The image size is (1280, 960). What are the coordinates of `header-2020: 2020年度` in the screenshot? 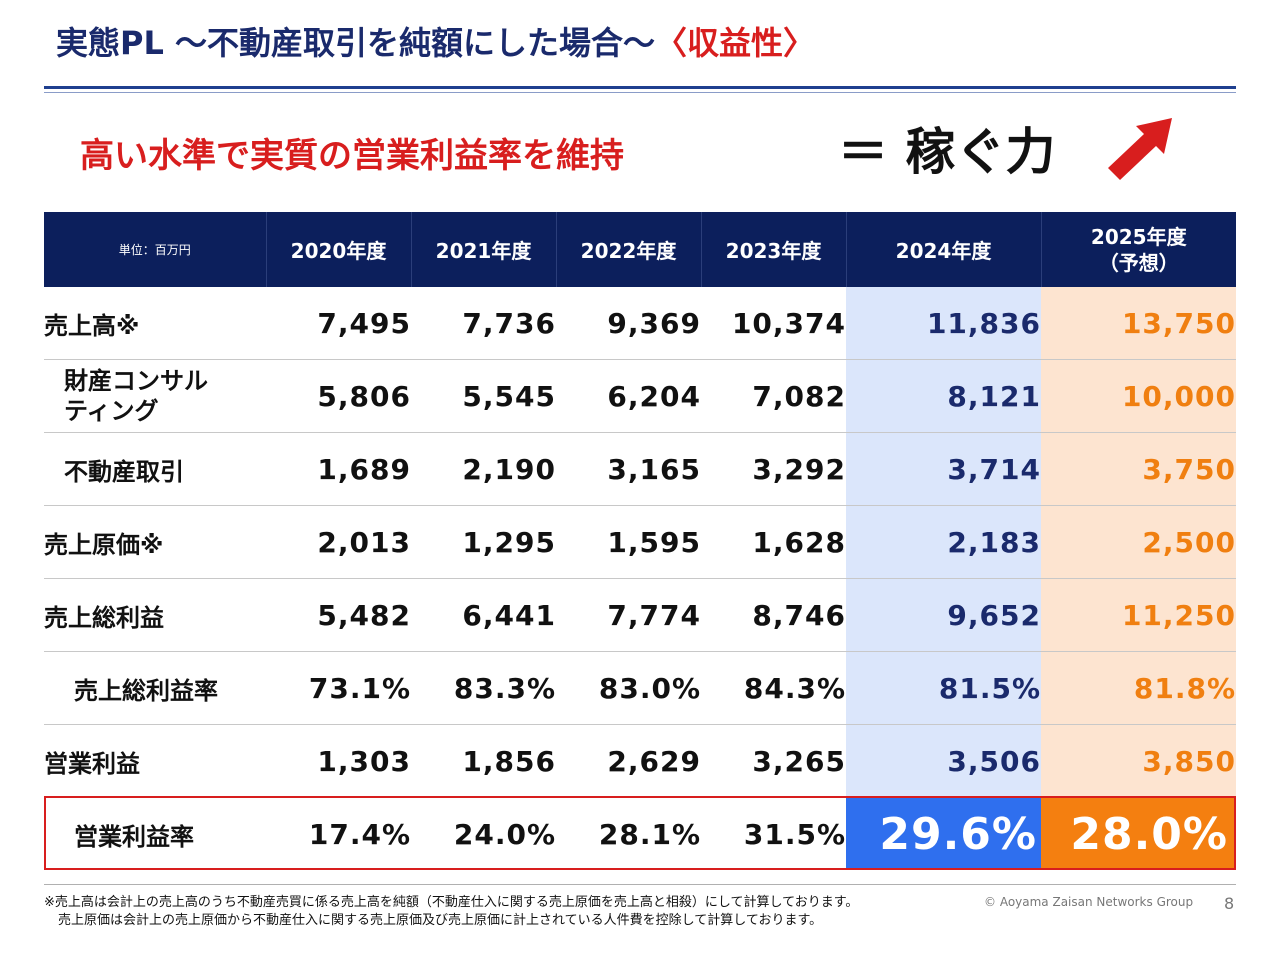 It's located at (339, 249).